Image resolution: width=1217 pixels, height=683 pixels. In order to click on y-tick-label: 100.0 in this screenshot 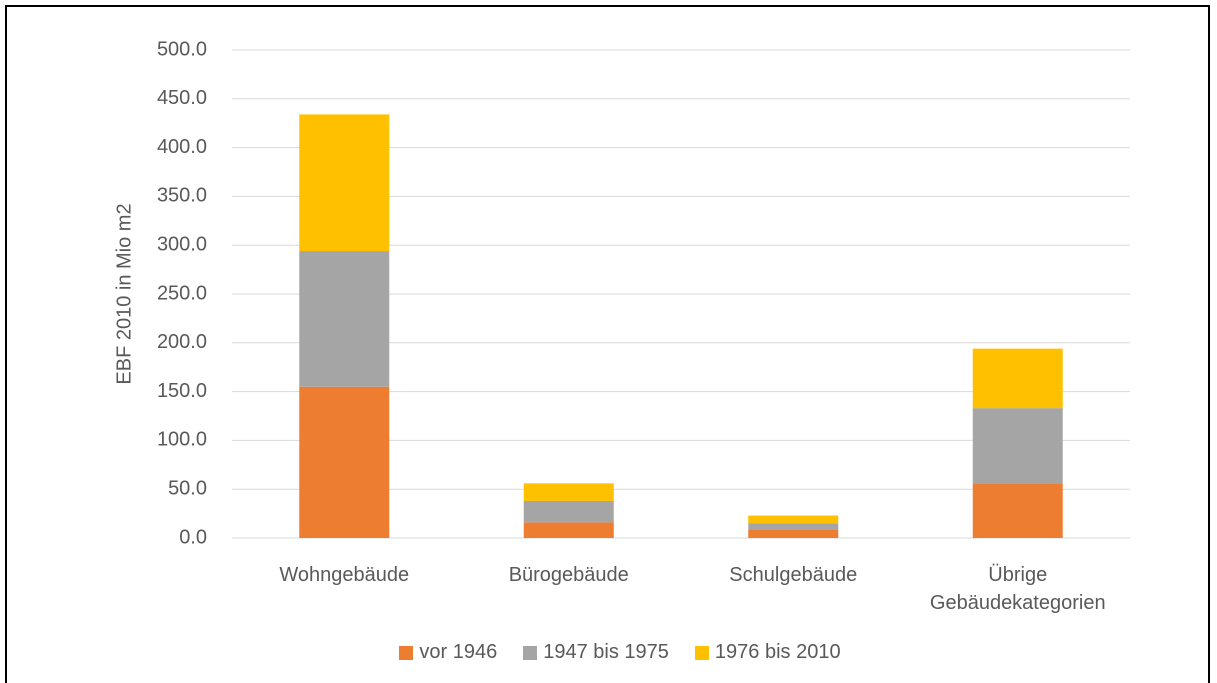, I will do `click(182, 440)`.